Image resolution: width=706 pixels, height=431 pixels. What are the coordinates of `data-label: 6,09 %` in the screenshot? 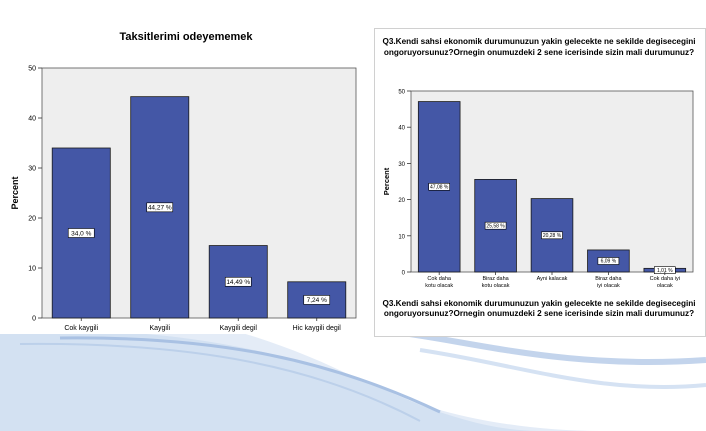 It's located at (609, 262).